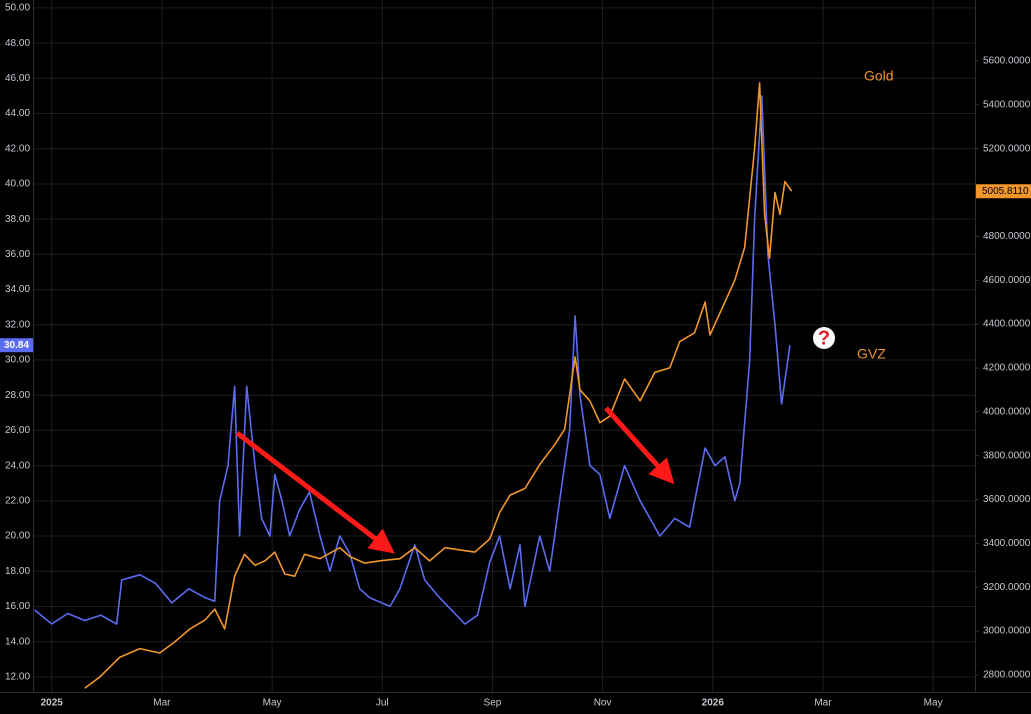 The height and width of the screenshot is (714, 1031). I want to click on y-tick-label: 40.00, so click(17, 184).